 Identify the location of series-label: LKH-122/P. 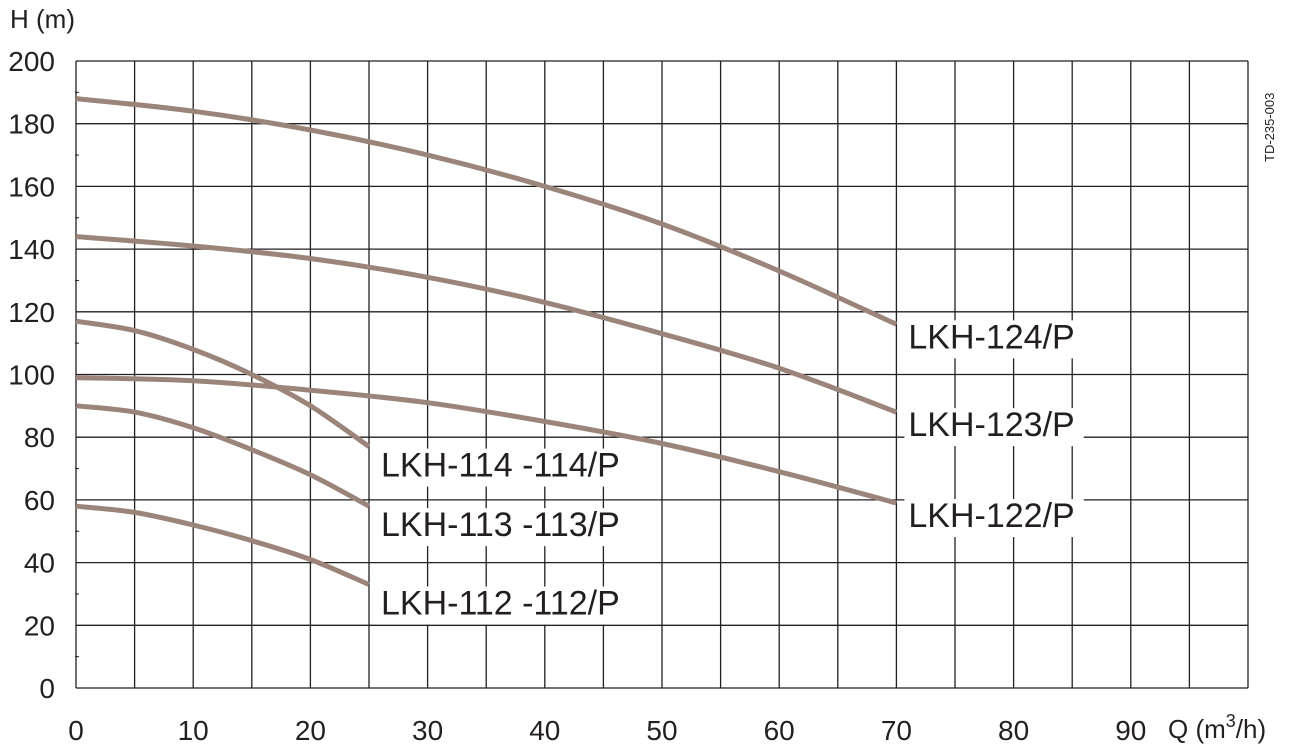
(991, 516).